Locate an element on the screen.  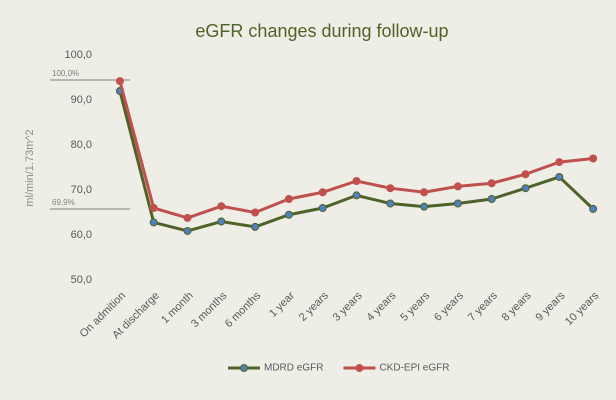
y-tick-label: 100,0 is located at coordinates (78, 55).